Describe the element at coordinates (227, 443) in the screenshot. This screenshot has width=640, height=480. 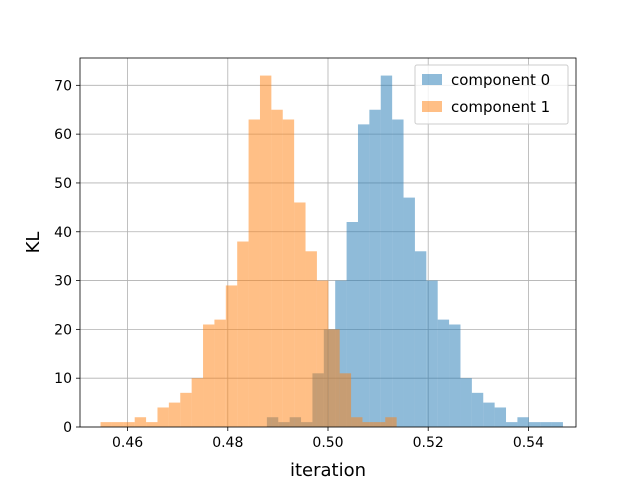
I see `x-tick-label: 0.48` at that location.